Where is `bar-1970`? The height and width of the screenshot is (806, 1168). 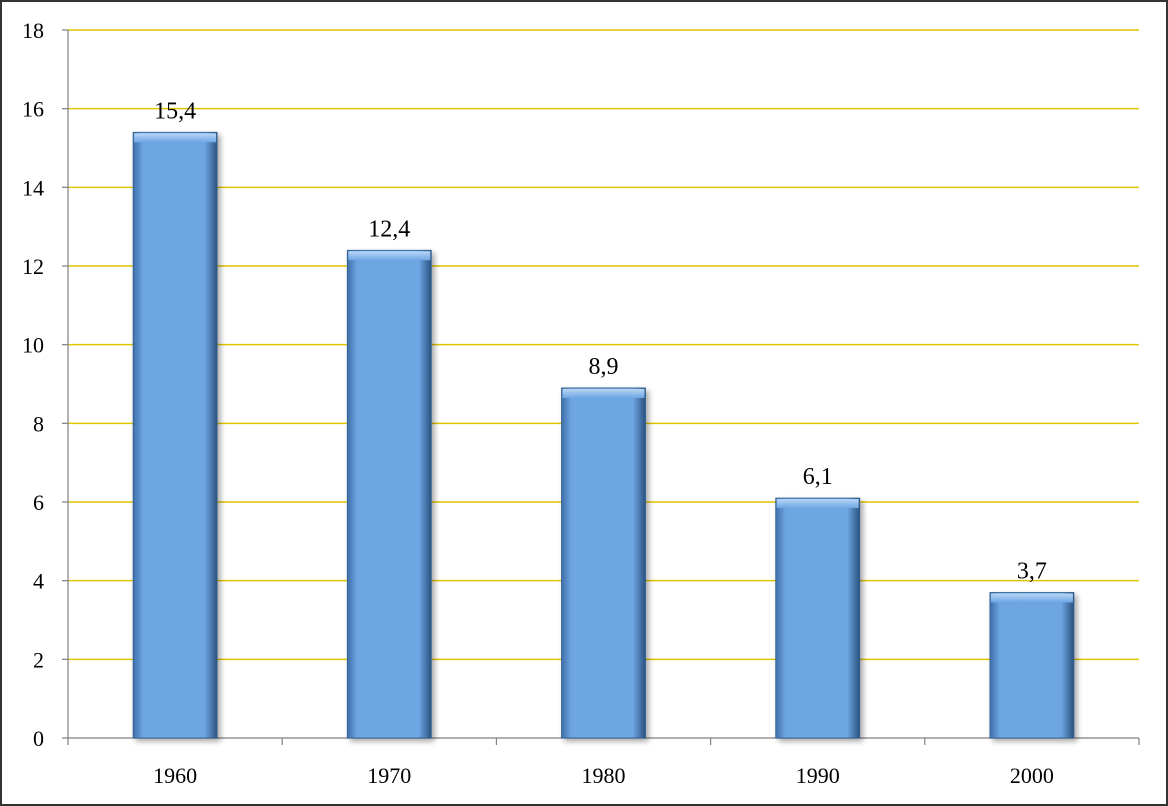
bar-1970 is located at coordinates (389, 494).